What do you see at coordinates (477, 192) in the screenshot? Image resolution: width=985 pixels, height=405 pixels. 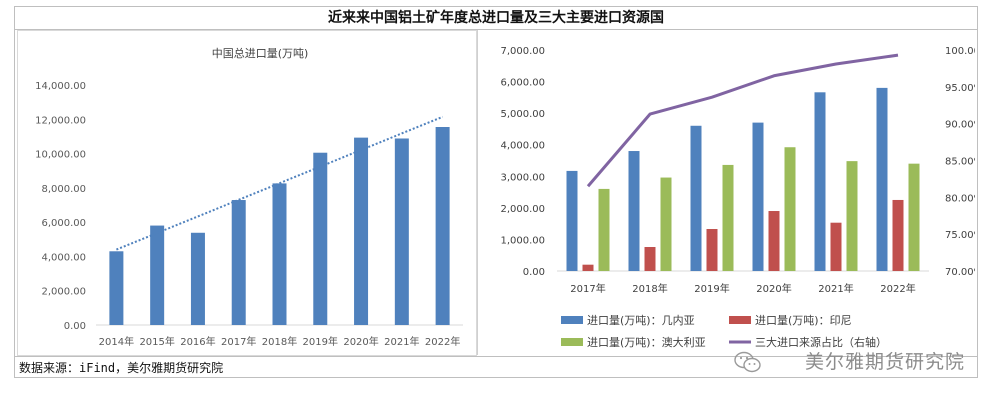 I see `panel-divider` at bounding box center [477, 192].